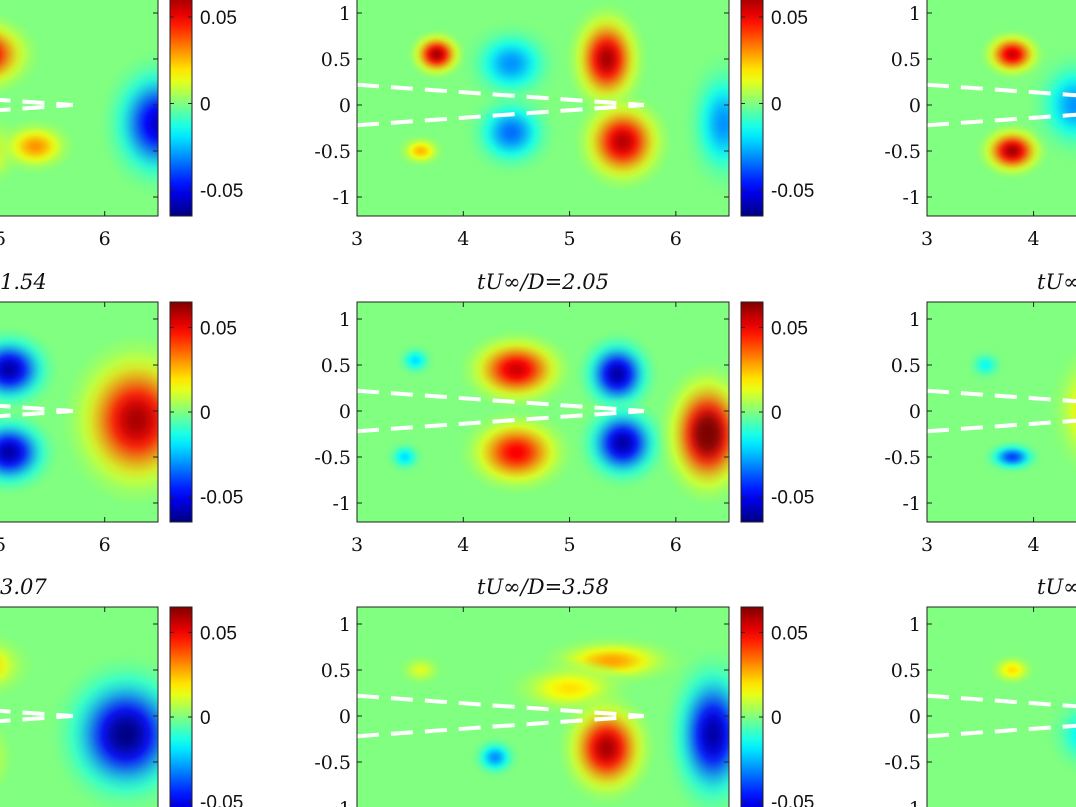 This screenshot has width=1076, height=807. I want to click on panel-r0-c0: 65, so click(79, 125).